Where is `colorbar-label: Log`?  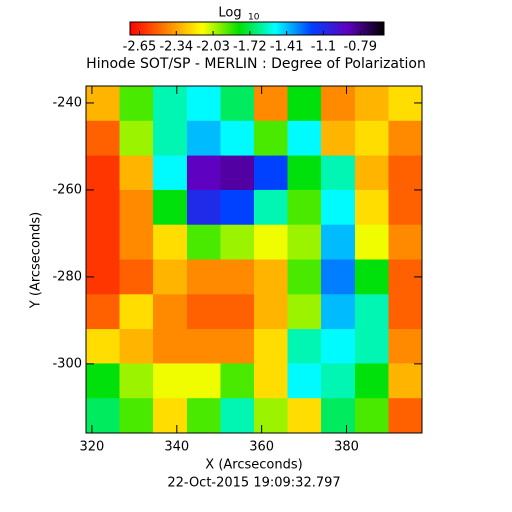 colorbar-label: Log is located at coordinates (229, 13).